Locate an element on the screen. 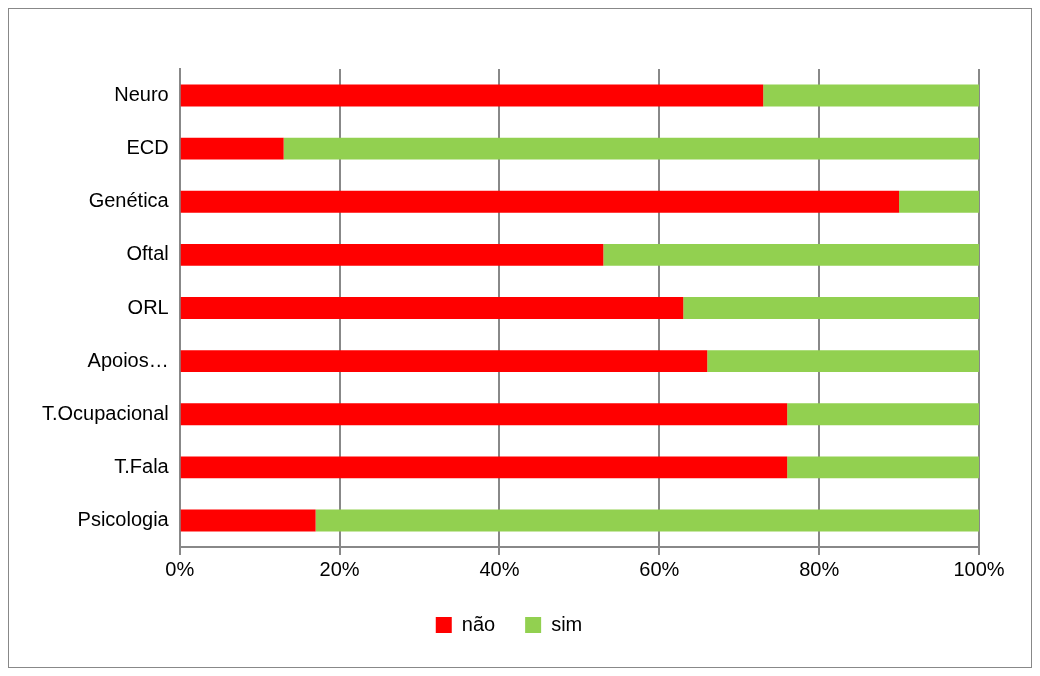  x-tick-label: 0% is located at coordinates (180, 568).